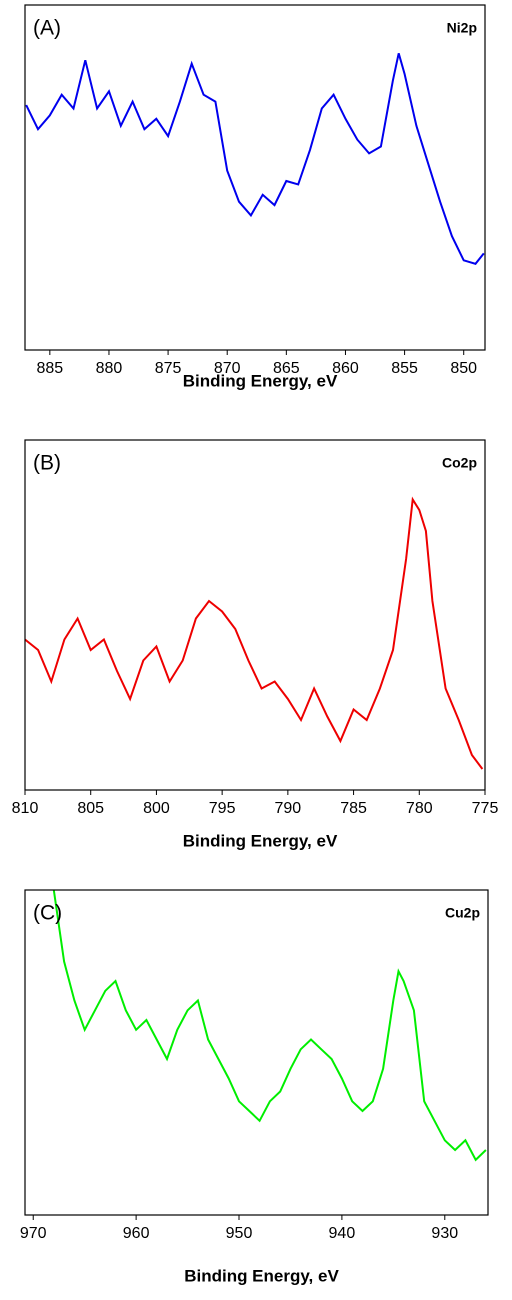 The width and height of the screenshot is (512, 1300). I want to click on x-tick-label: 810, so click(25, 808).